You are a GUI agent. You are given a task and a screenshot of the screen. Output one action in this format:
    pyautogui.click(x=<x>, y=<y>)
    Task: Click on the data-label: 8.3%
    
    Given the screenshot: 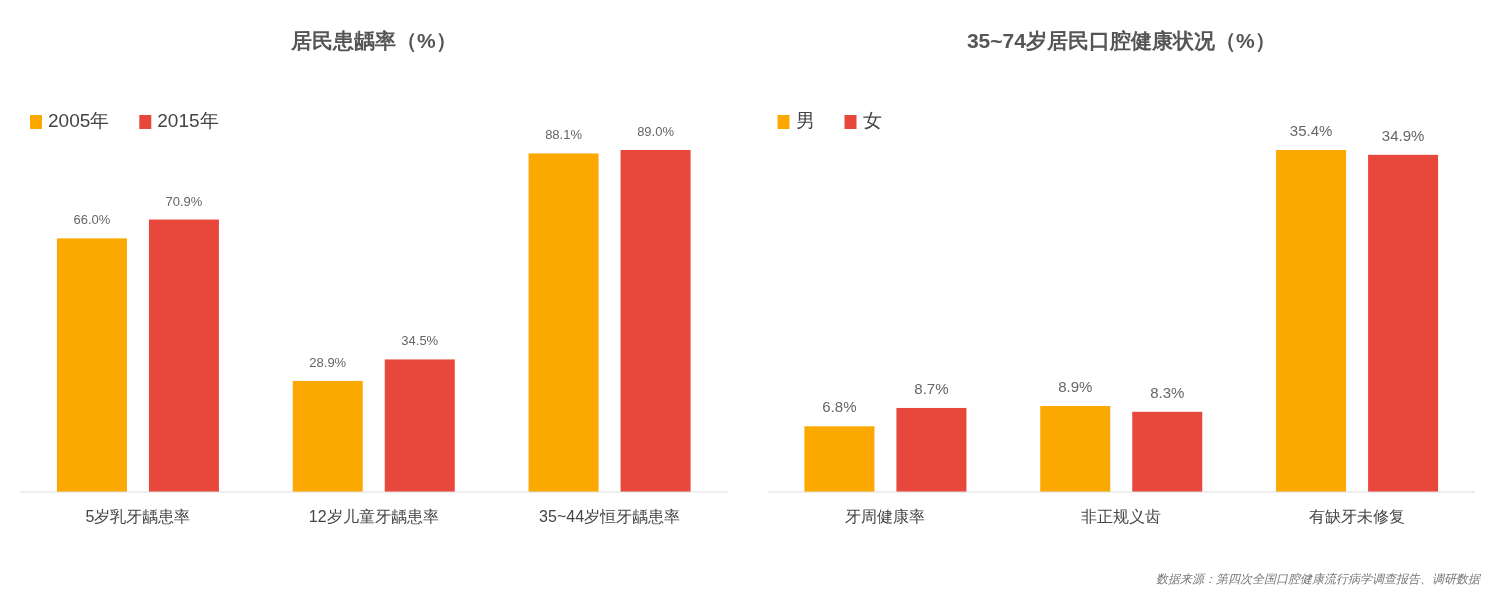 What is the action you would take?
    pyautogui.click(x=1167, y=392)
    